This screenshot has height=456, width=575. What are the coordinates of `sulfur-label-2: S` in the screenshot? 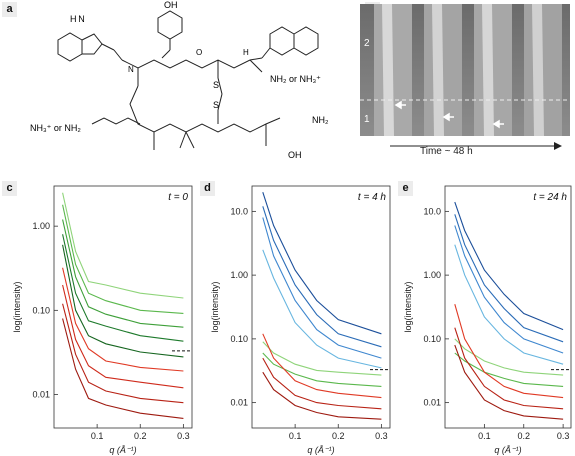 It's located at (216, 105).